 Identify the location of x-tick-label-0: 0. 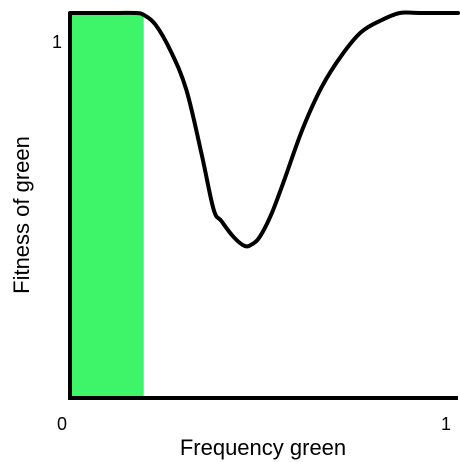
(62, 424).